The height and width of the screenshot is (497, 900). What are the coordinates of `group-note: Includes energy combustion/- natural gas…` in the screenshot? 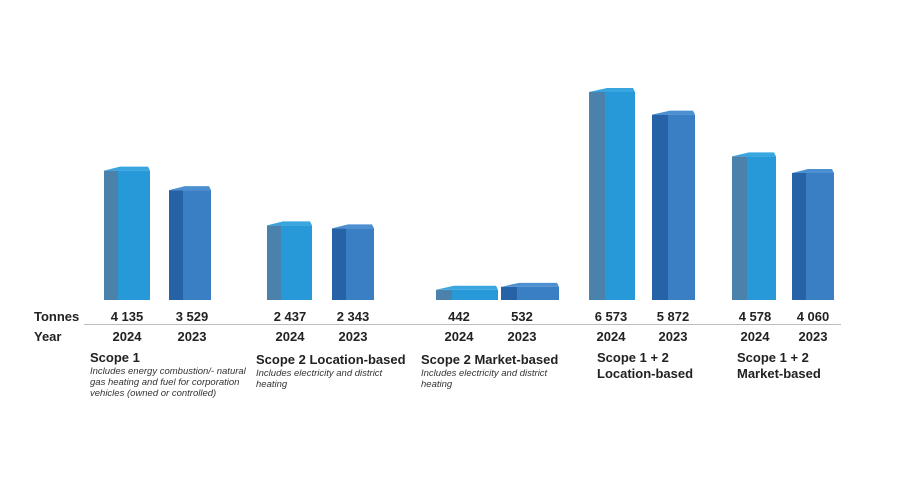 It's located at (168, 382).